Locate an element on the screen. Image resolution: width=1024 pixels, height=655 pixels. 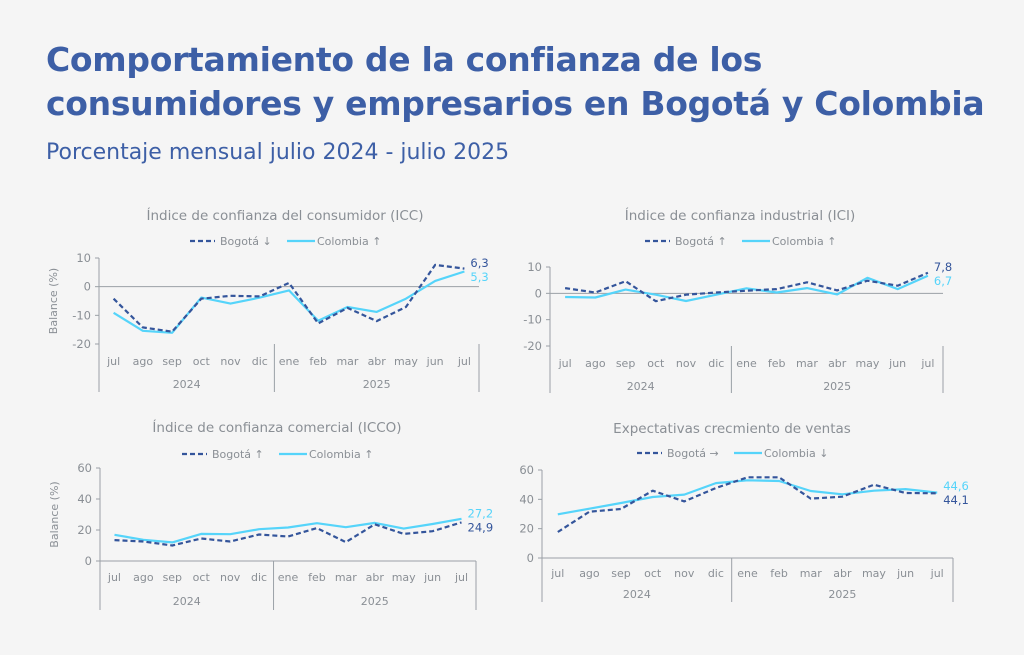
chart-title: Índice de confianza del consumidor (ICC) is located at coordinates (285, 215).